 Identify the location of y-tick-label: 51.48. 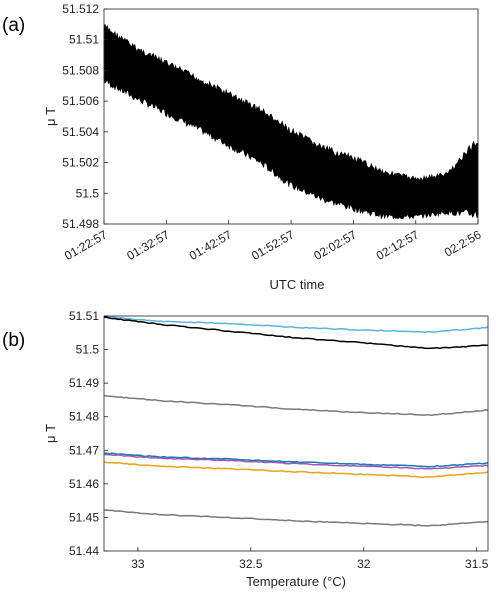
(84, 417).